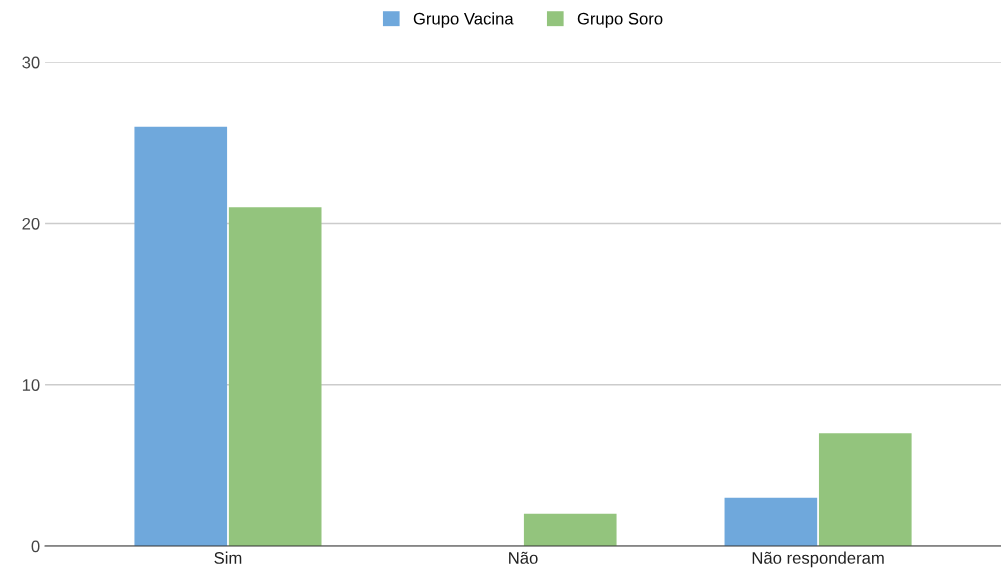  What do you see at coordinates (31, 62) in the screenshot?
I see `y-tick-label: 30` at bounding box center [31, 62].